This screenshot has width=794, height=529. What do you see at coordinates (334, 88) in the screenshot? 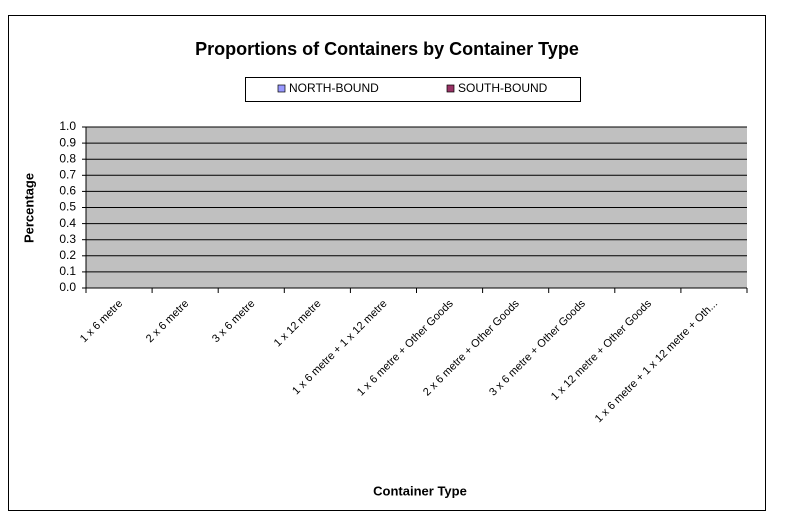
I see `legend-label: NORTH-BOUND` at bounding box center [334, 88].